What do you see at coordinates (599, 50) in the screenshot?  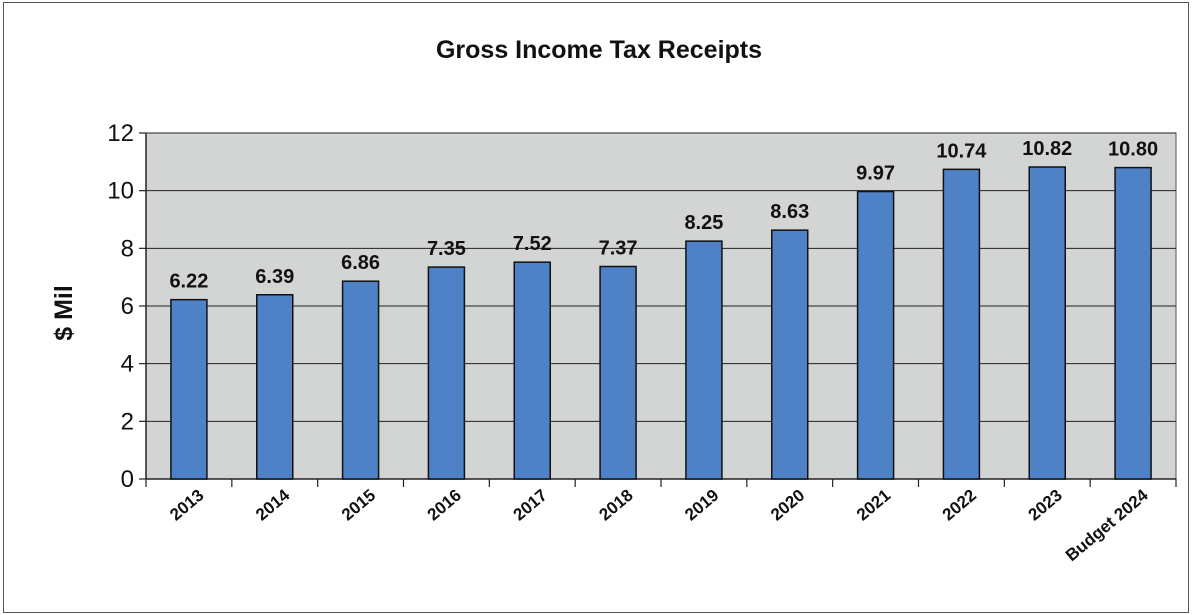 I see `chart-title: Gross Income Tax Receipts` at bounding box center [599, 50].